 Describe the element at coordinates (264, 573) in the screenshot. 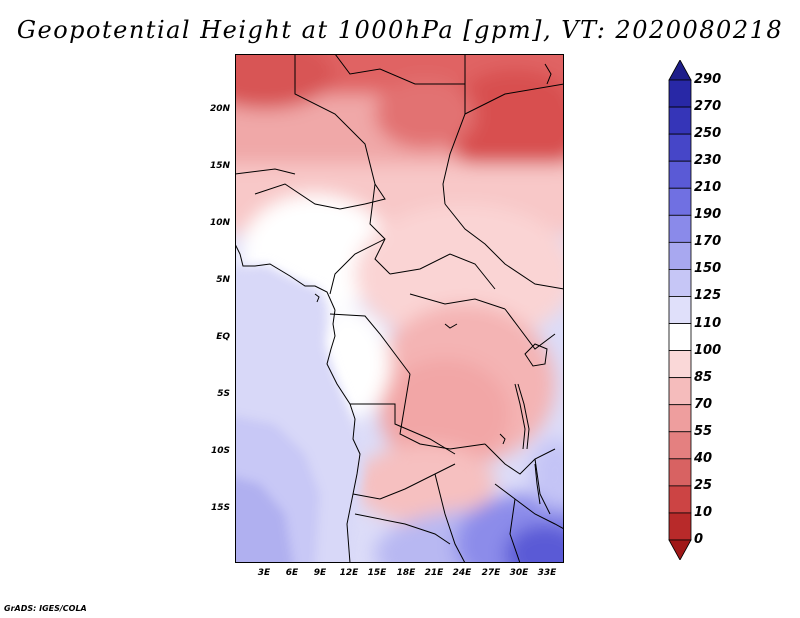

I see `lon-tick-label: 3E` at that location.